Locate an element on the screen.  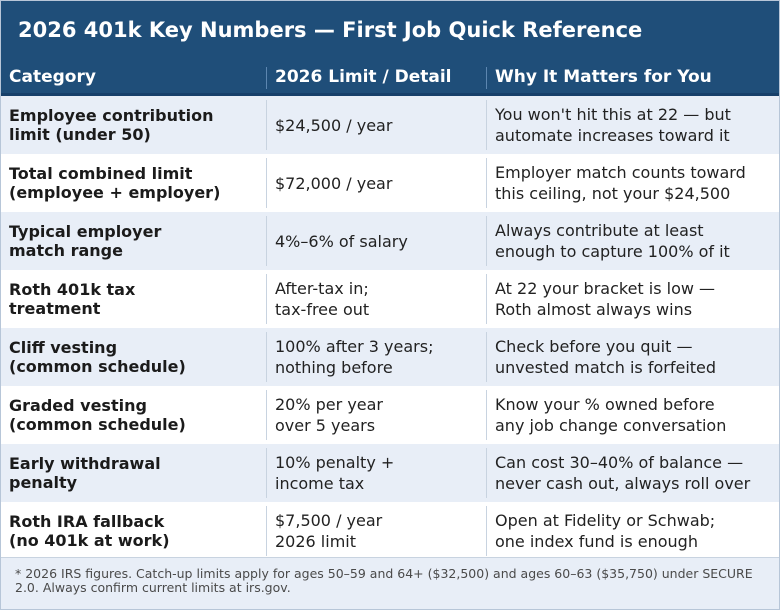
category-cell: Typical employer match range is located at coordinates (85, 241).